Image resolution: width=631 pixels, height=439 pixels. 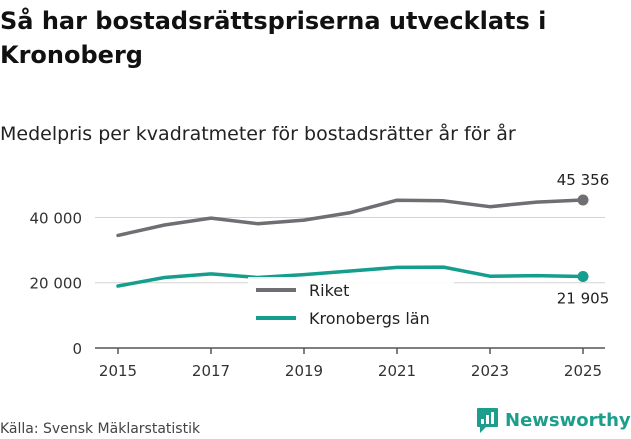 I want to click on end-value-label: 45 356, so click(x=583, y=180).